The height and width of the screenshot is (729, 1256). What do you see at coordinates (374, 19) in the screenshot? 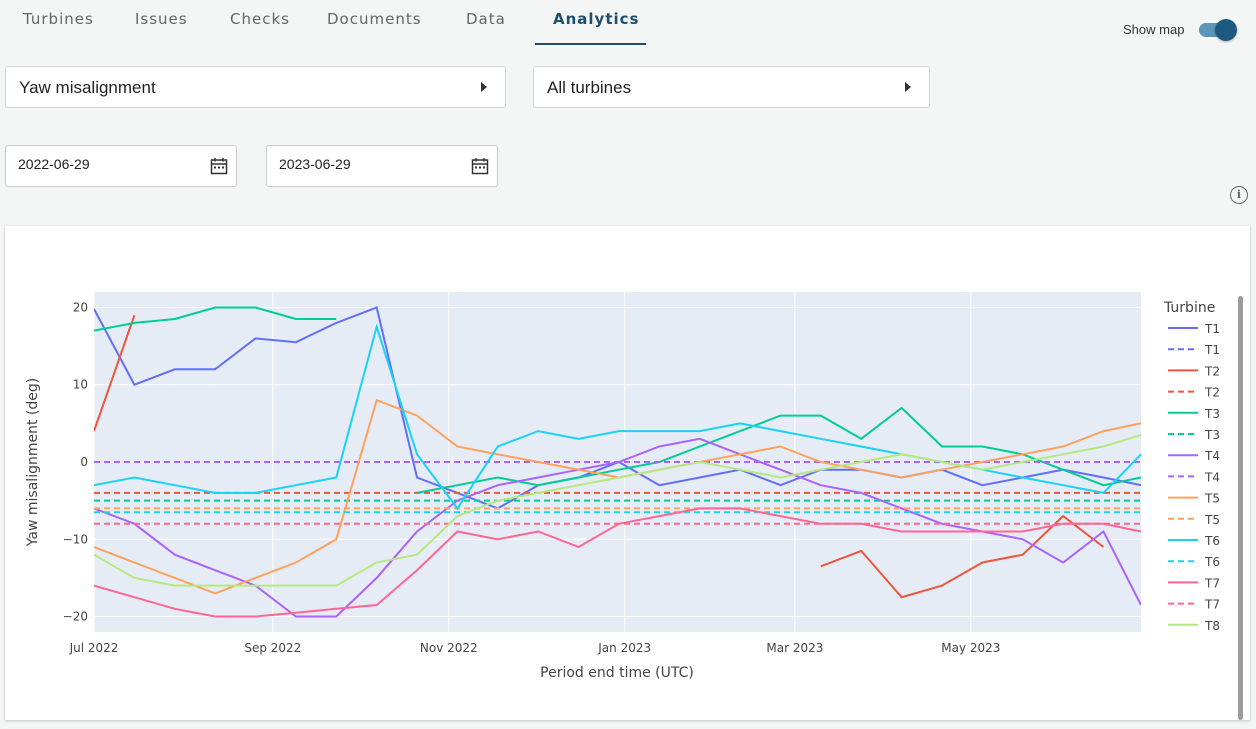
I see `tab-documents: Documents` at bounding box center [374, 19].